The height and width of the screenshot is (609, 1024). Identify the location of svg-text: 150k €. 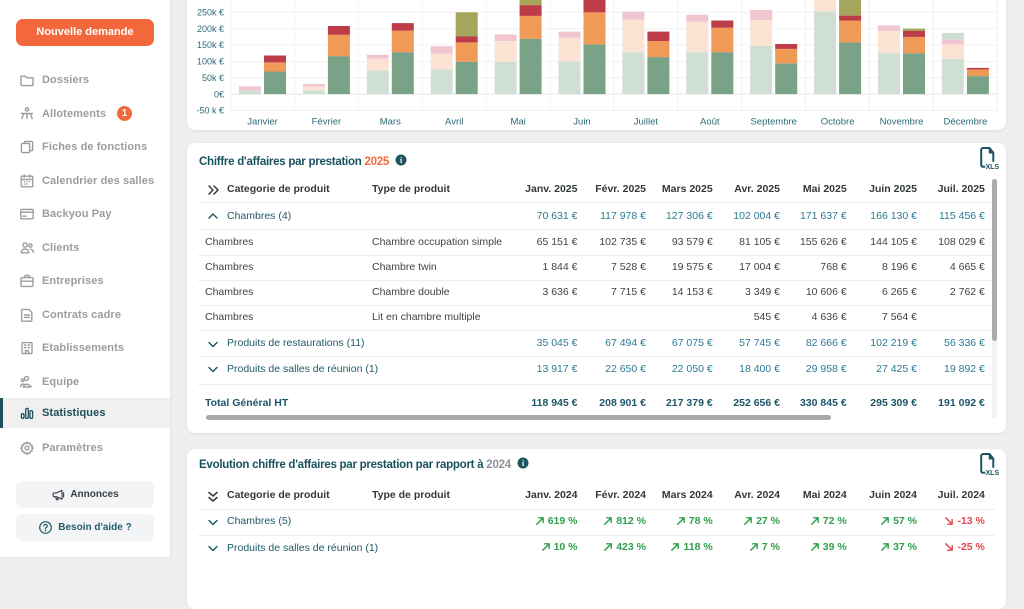
(210, 45).